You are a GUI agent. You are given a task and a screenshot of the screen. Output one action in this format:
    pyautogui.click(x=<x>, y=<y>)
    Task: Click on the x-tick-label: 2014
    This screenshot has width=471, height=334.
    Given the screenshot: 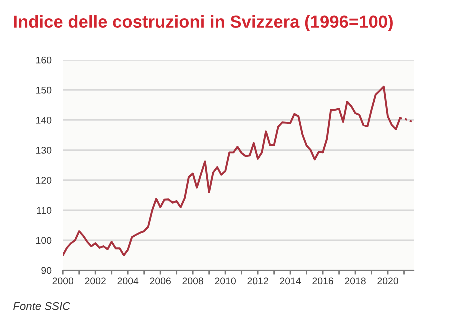 What is the action you would take?
    pyautogui.click(x=291, y=281)
    